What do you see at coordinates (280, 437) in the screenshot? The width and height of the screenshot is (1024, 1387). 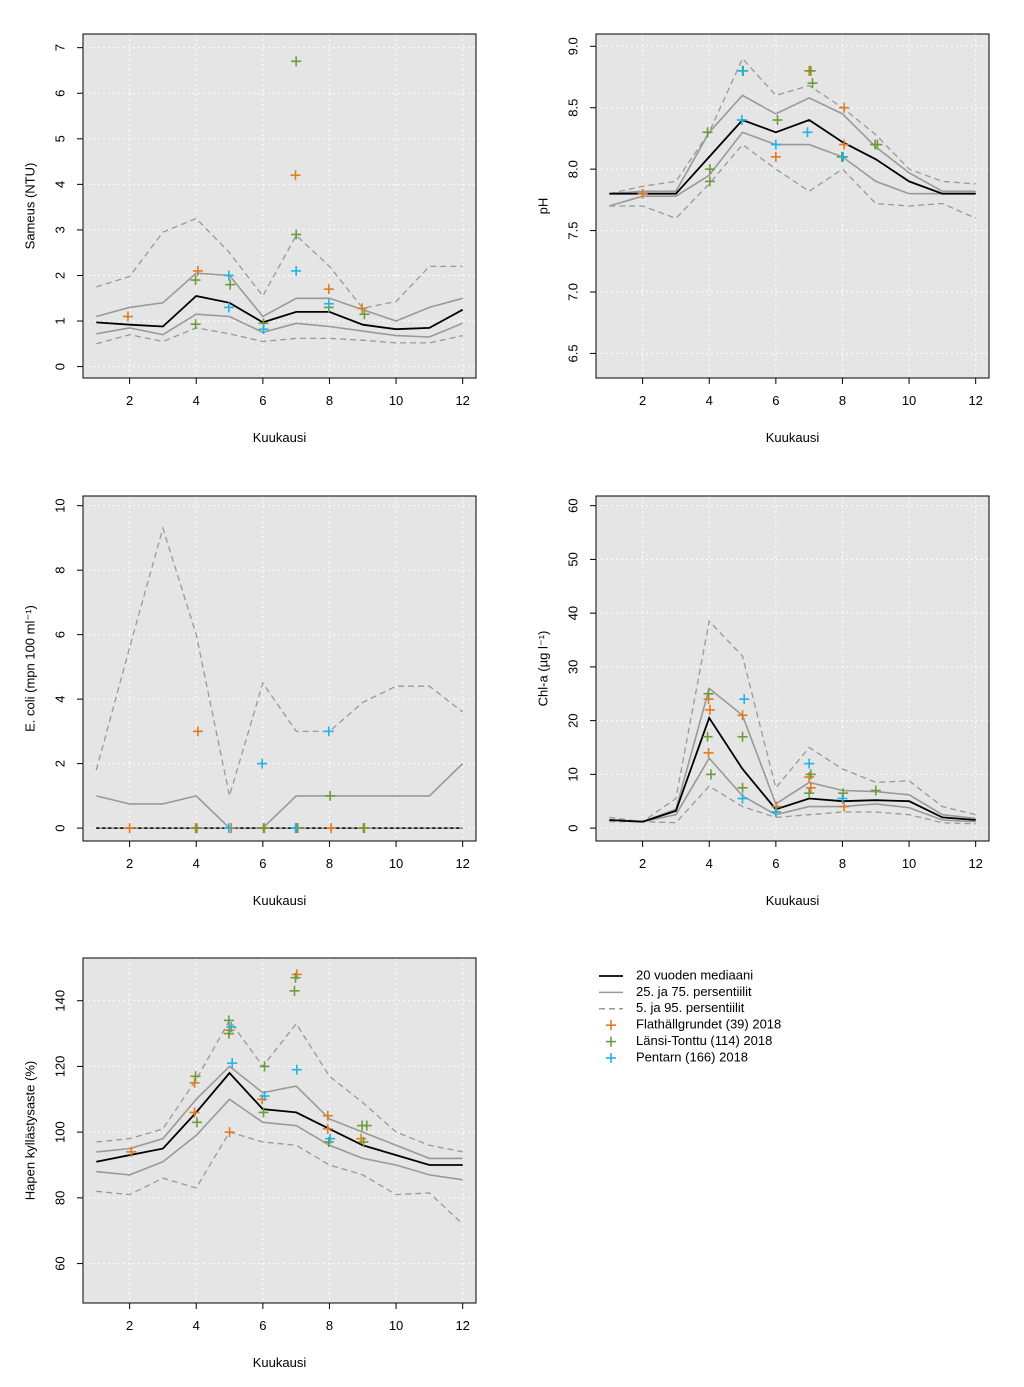 I see `x-axis-label: Kuukausi` at bounding box center [280, 437].